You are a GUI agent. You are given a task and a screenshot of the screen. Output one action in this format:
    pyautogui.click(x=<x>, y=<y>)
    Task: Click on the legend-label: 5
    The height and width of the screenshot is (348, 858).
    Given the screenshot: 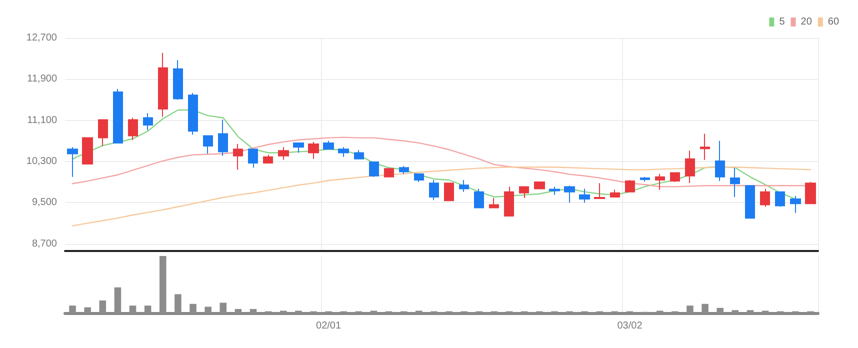 What is the action you would take?
    pyautogui.click(x=782, y=22)
    